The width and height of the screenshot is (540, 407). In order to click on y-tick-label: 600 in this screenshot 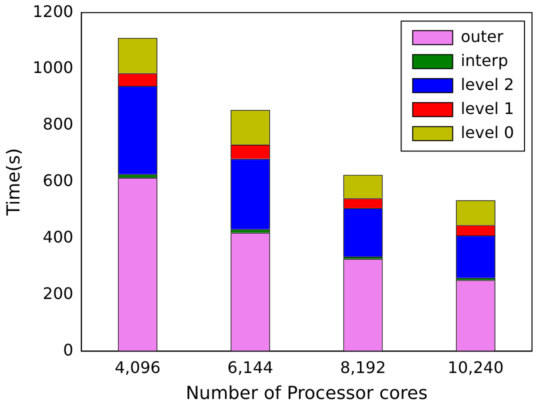, I will do `click(58, 180)`.